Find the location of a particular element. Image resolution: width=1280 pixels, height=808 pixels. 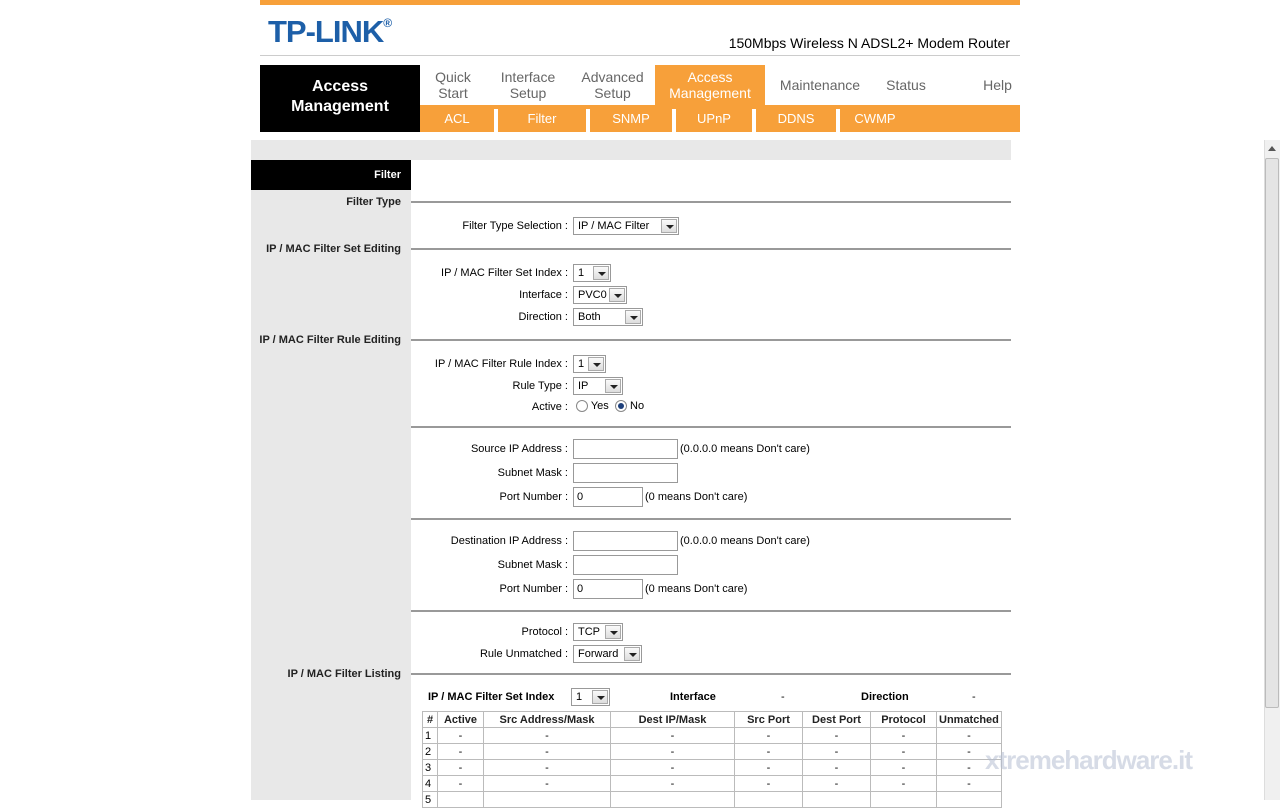

sidebar is located at coordinates (331, 480).